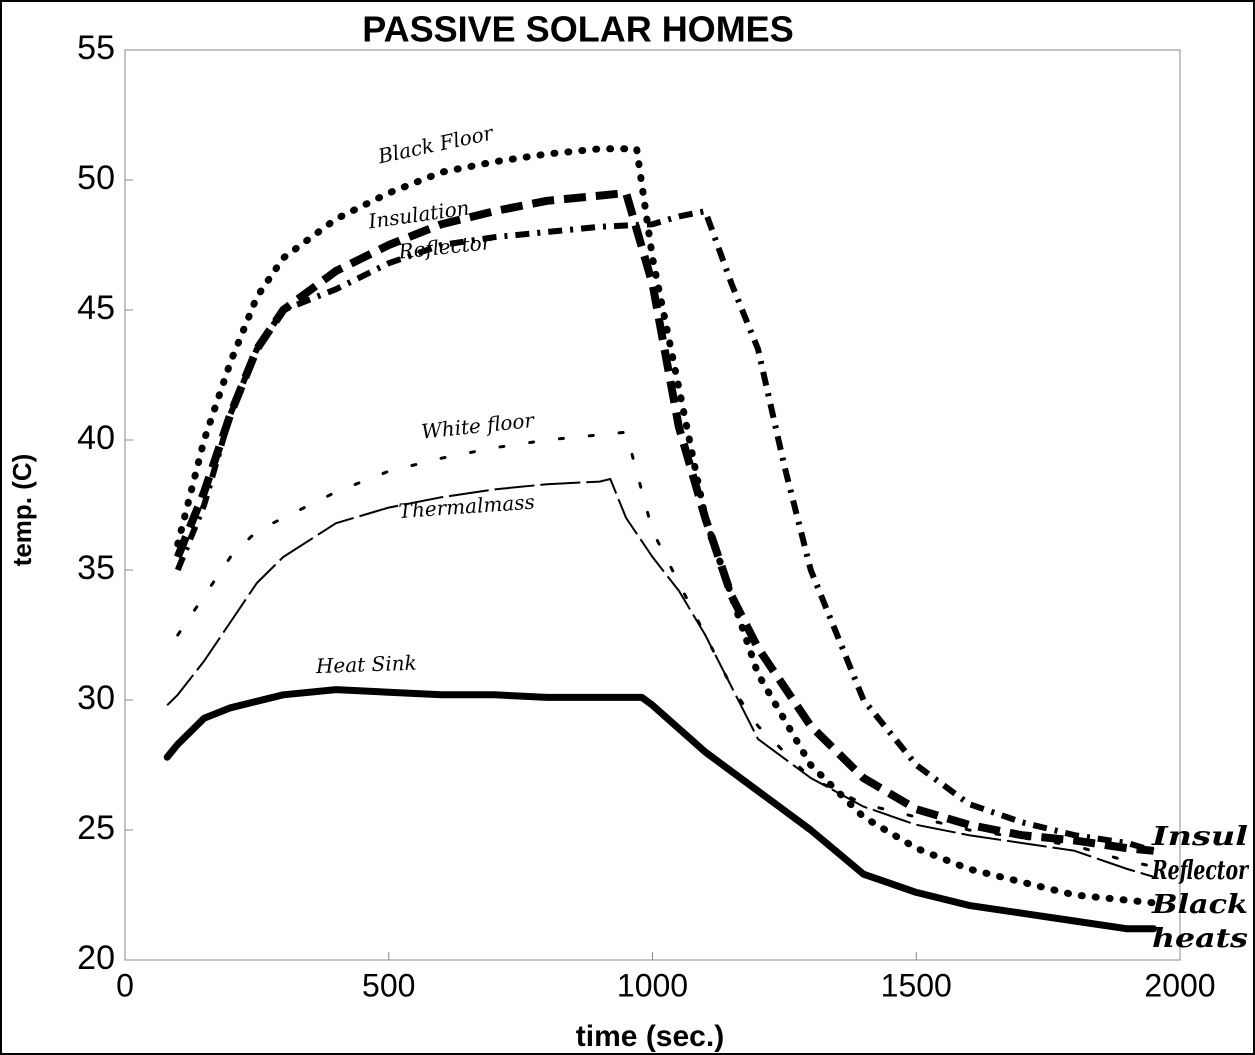 This screenshot has height=1055, width=1255. Describe the element at coordinates (478, 426) in the screenshot. I see `series-label: White floor` at that location.